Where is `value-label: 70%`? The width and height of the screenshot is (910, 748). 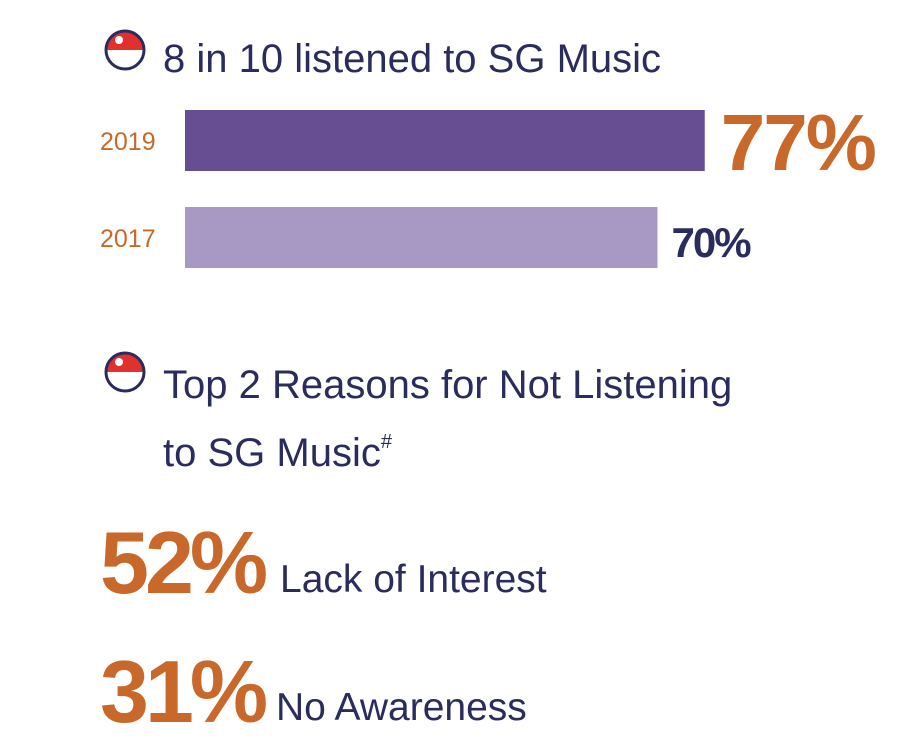 value-label: 70% is located at coordinates (712, 242).